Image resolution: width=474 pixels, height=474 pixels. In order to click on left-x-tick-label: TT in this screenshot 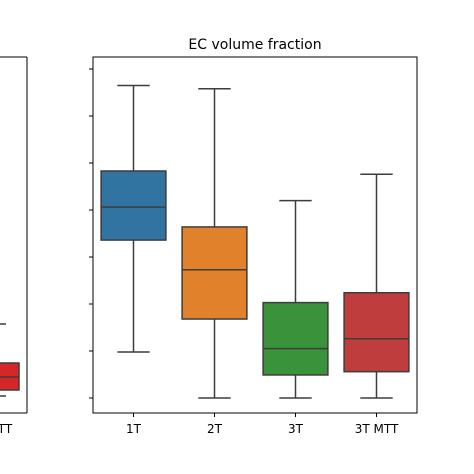, I will do `click(6, 429)`.